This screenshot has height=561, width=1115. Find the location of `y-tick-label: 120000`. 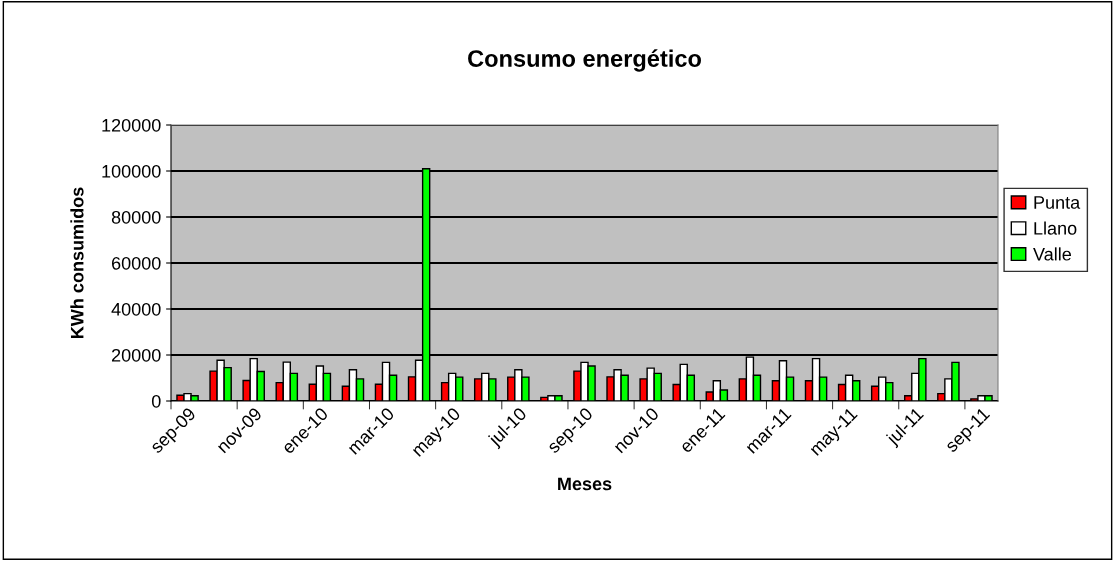

y-tick-label: 120000 is located at coordinates (131, 125).